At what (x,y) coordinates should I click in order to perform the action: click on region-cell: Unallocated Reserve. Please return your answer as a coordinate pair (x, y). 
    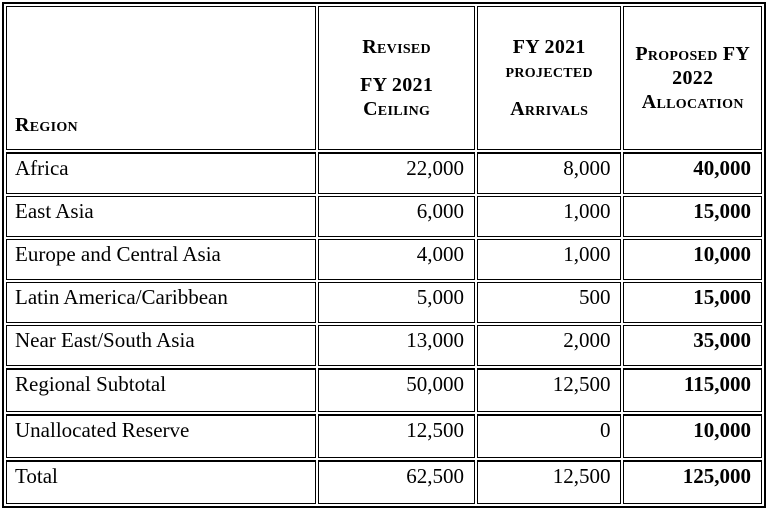
    Looking at the image, I should click on (161, 436).